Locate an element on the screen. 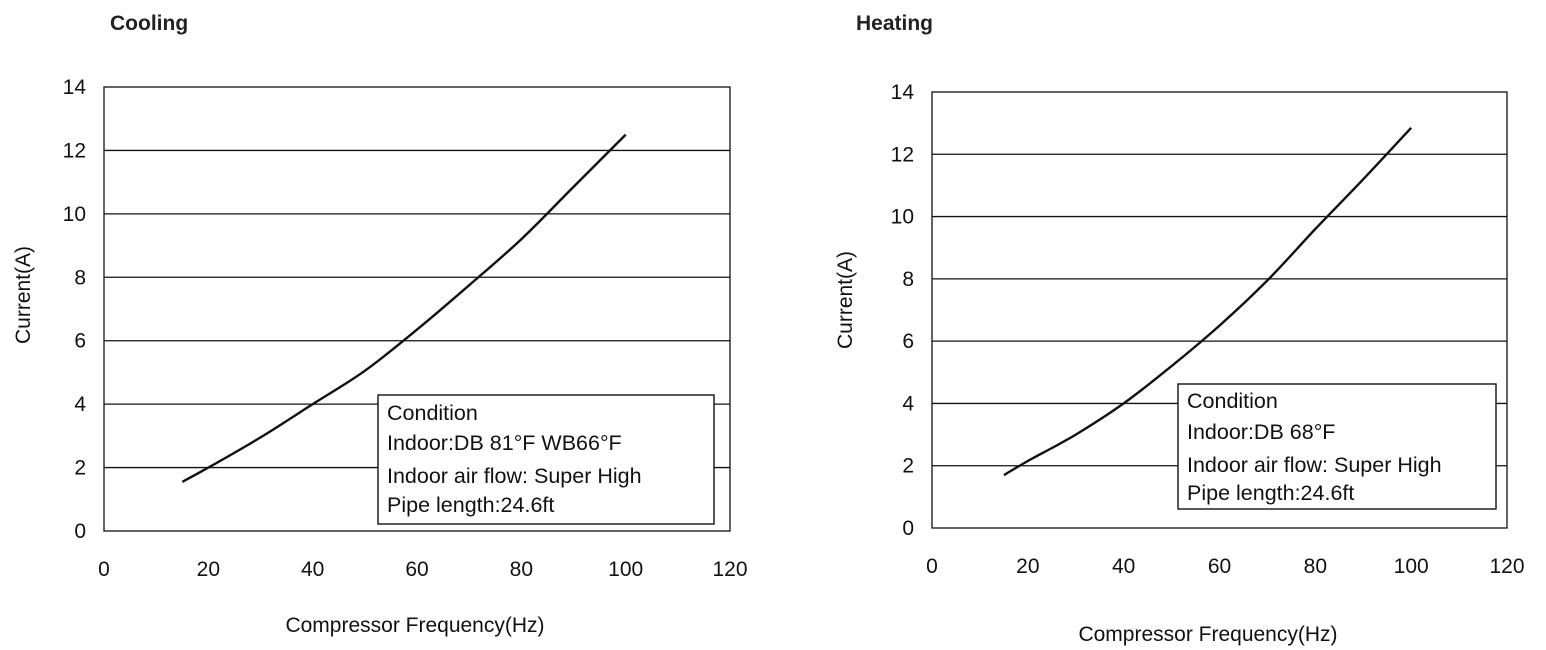 The width and height of the screenshot is (1546, 650). condition-line: Indoor:DB 81°F WB66°F is located at coordinates (504, 443).